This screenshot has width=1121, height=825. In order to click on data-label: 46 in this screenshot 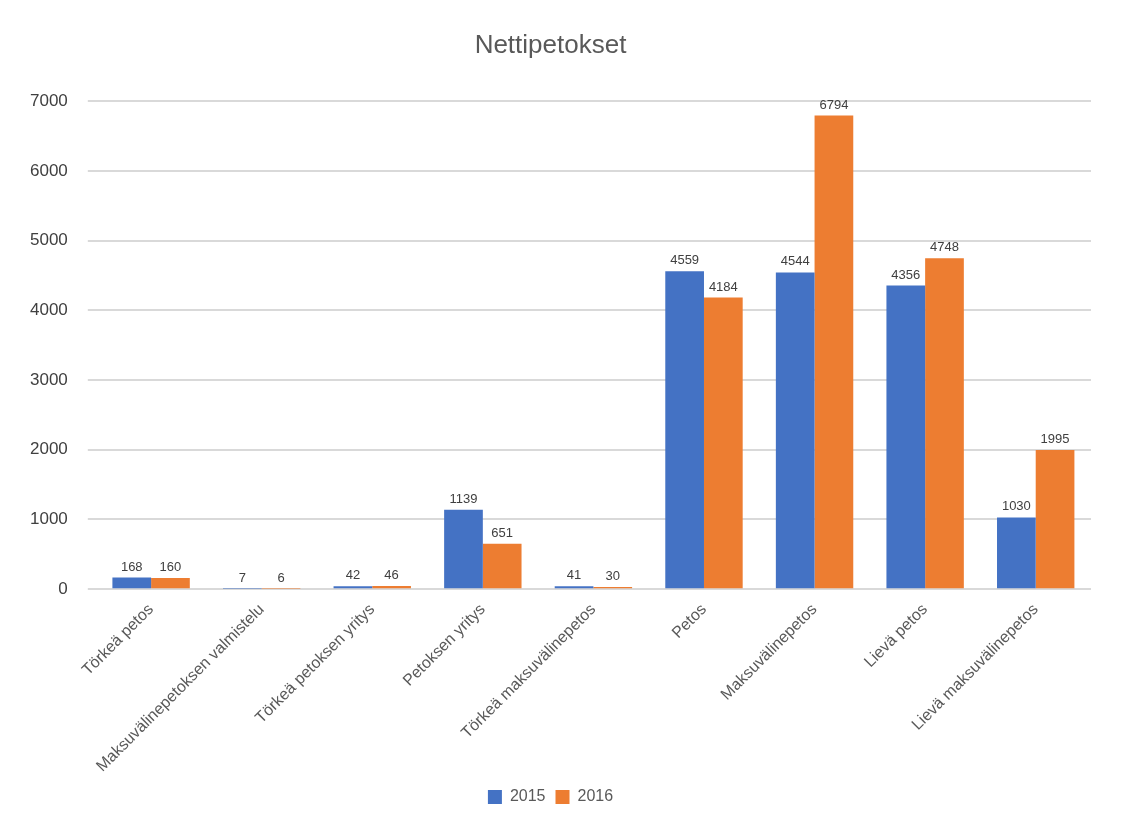, I will do `click(391, 575)`.